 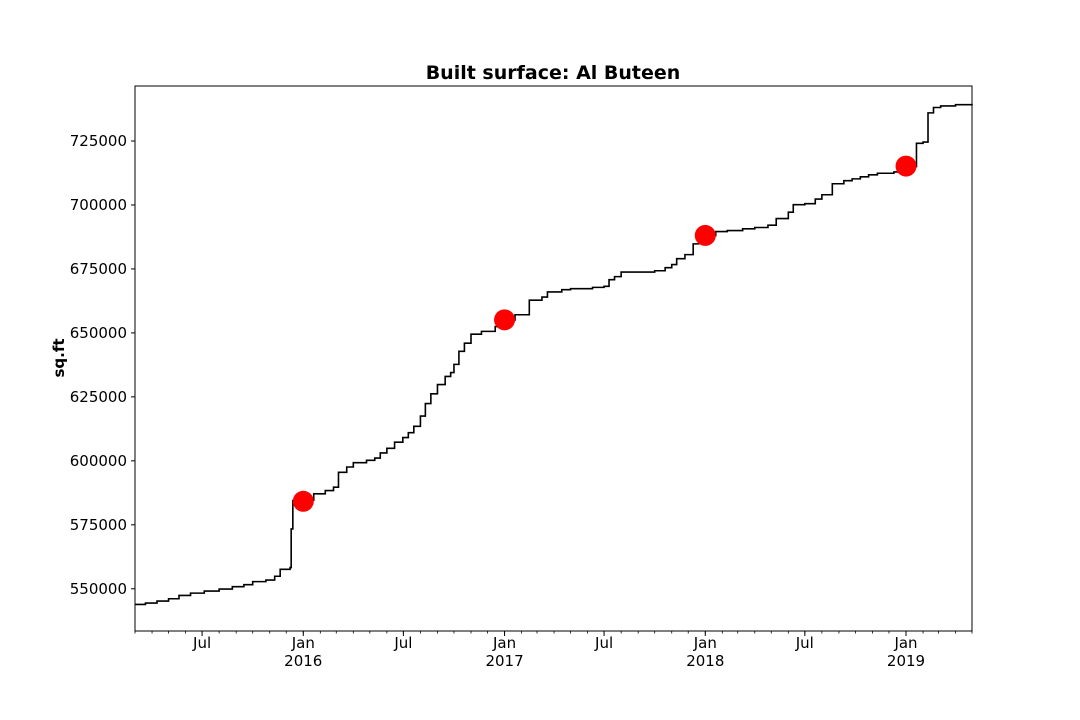 I want to click on x-tick-year-label: 2017, so click(x=504, y=661).